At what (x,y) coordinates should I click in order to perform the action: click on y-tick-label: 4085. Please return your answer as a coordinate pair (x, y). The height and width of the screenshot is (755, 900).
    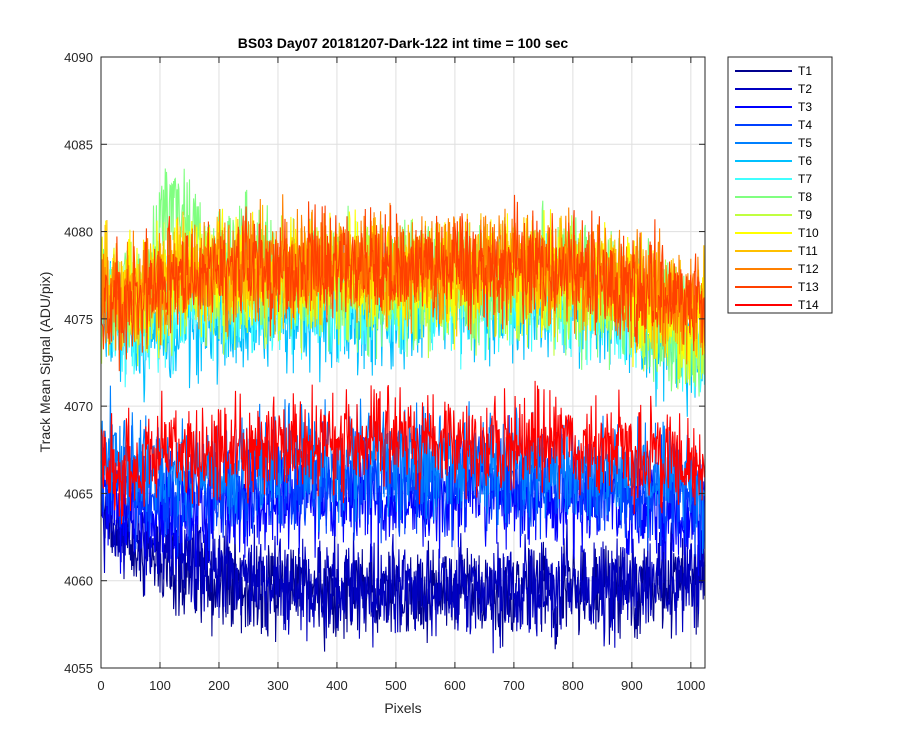
    Looking at the image, I should click on (78, 144).